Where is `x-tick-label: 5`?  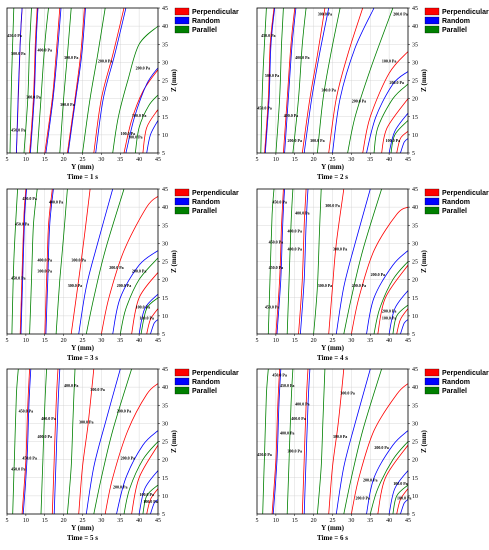
x-tick-label: 5 is located at coordinates (257, 341).